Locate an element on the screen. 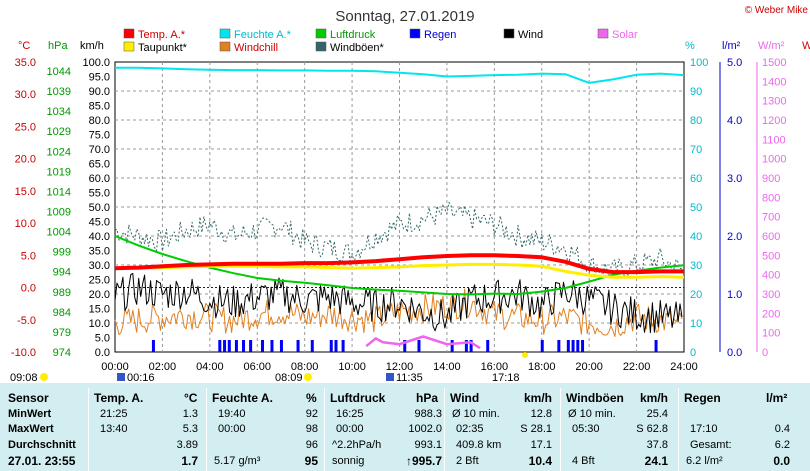 This screenshot has width=810, height=471. legend-label: Feuchte A.* is located at coordinates (263, 35).